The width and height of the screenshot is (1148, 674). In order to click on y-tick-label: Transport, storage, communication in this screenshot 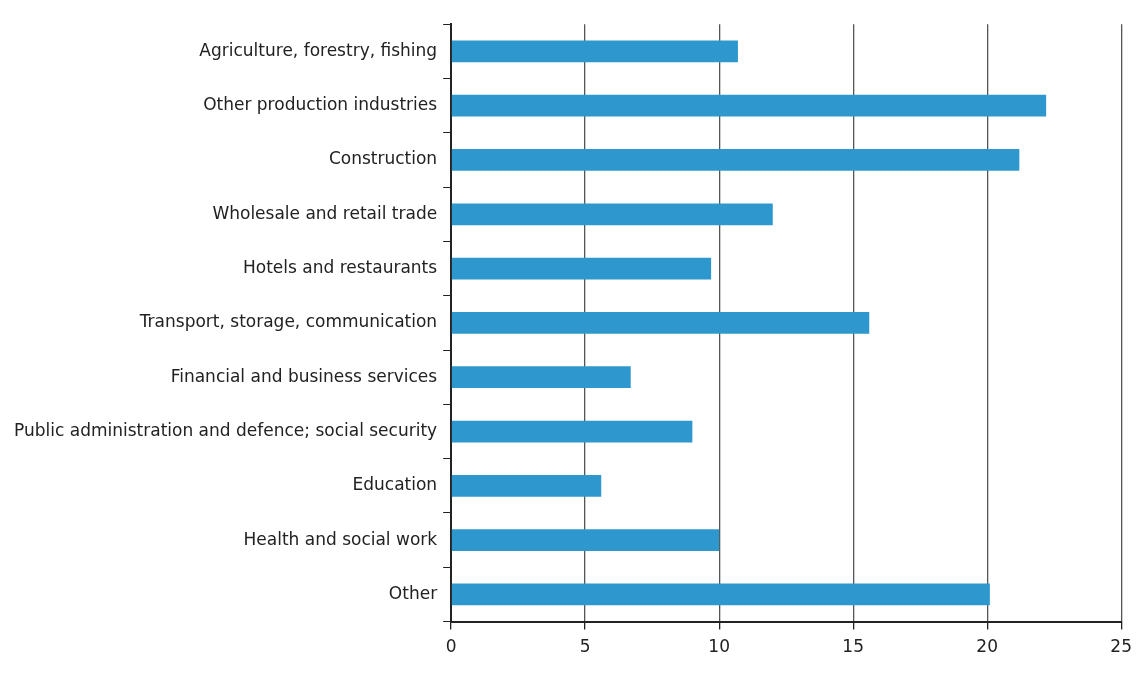, I will do `click(288, 321)`.